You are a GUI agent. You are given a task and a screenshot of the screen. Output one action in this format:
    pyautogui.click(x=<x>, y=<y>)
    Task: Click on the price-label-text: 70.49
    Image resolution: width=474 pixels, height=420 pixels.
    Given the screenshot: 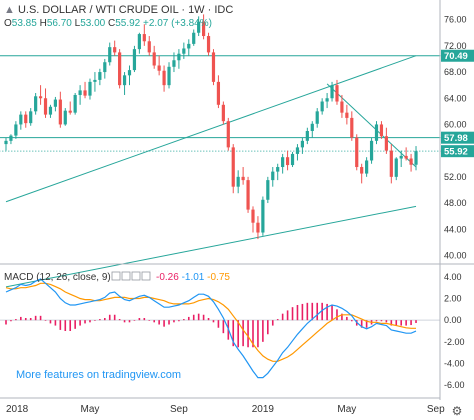 What is the action you would take?
    pyautogui.click(x=456, y=56)
    